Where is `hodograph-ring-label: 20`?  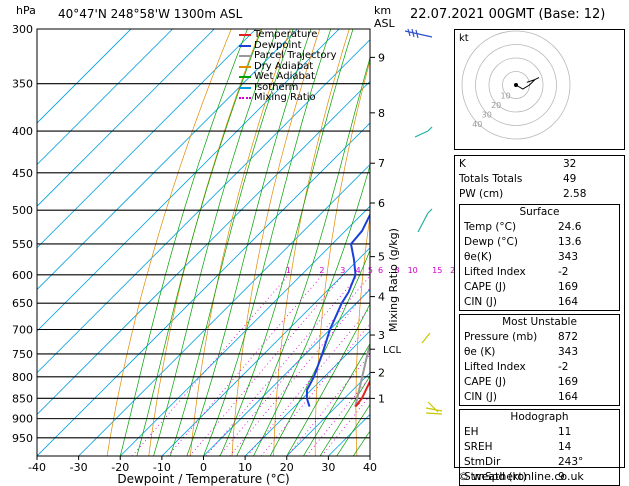 hodograph-ring-label: 20 is located at coordinates (496, 105).